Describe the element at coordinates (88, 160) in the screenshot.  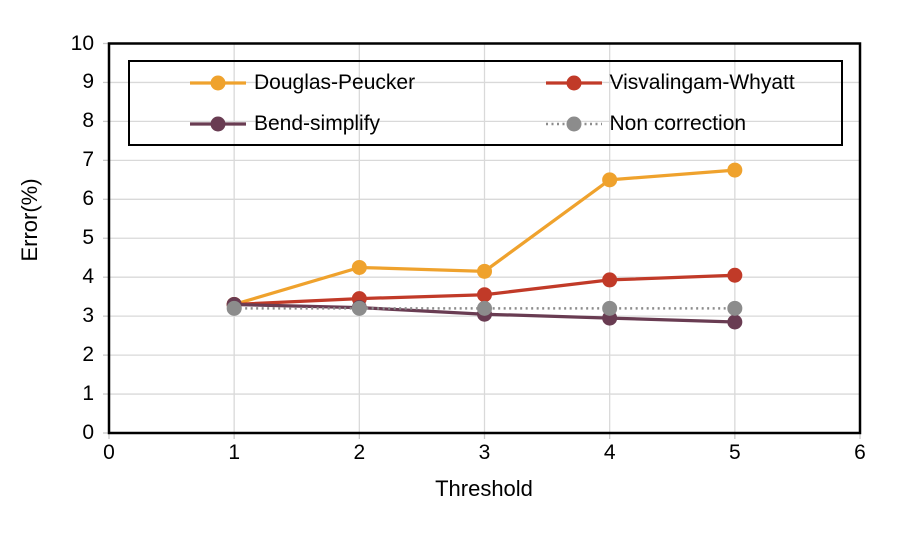
I see `y-axis-tick-label: 7` at that location.